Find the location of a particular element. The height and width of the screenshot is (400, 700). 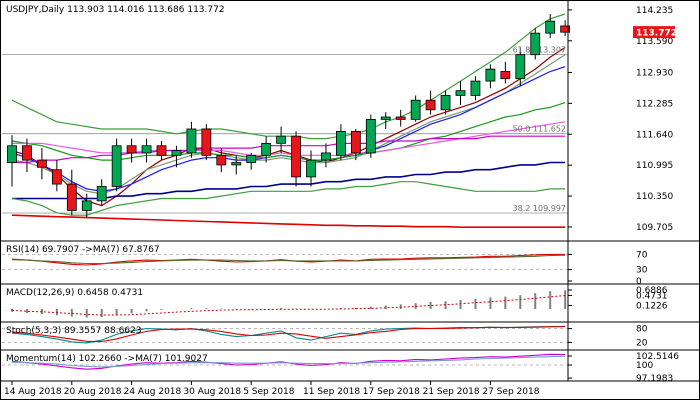

indicator-tick-label: 0.4731 is located at coordinates (652, 296).